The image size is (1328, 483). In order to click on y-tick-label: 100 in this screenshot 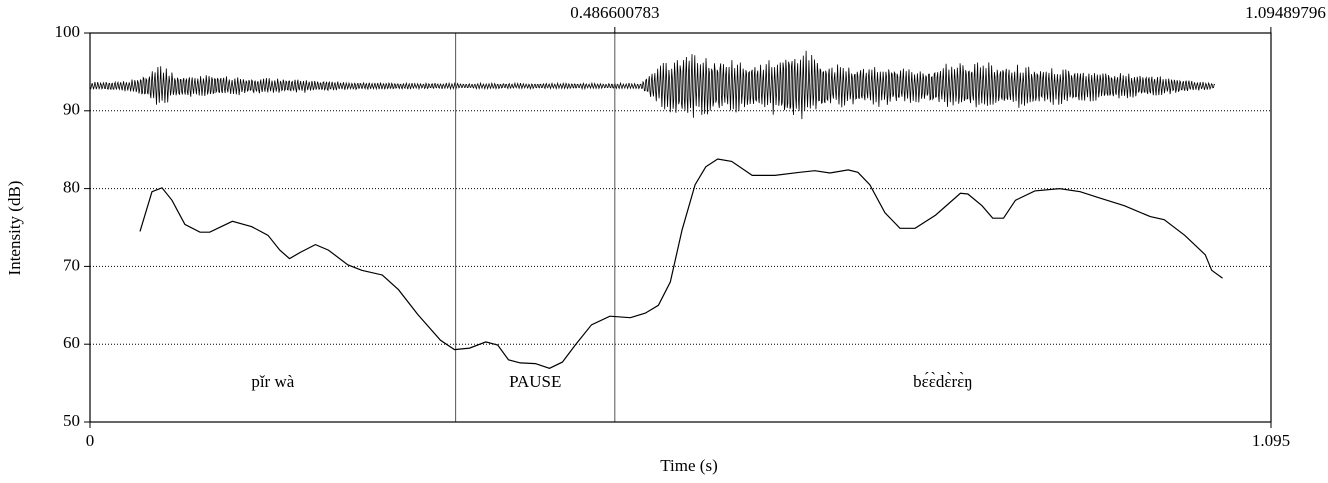, I will do `click(68, 31)`.